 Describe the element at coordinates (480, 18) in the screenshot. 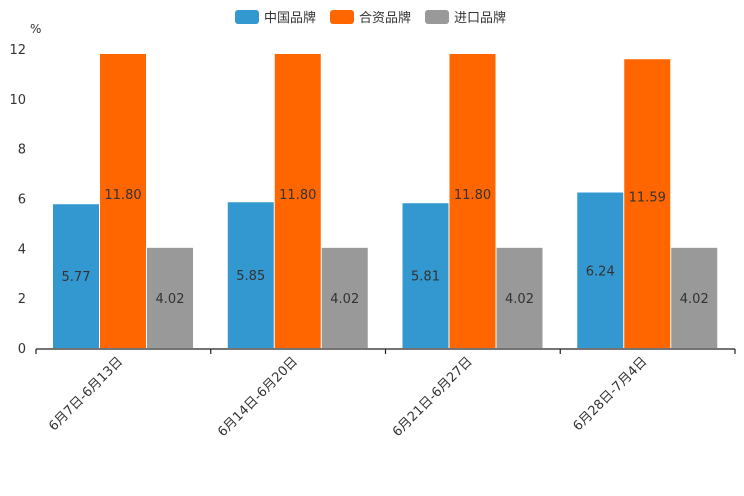

I see `legend-label-import-brand: 进口品牌` at that location.